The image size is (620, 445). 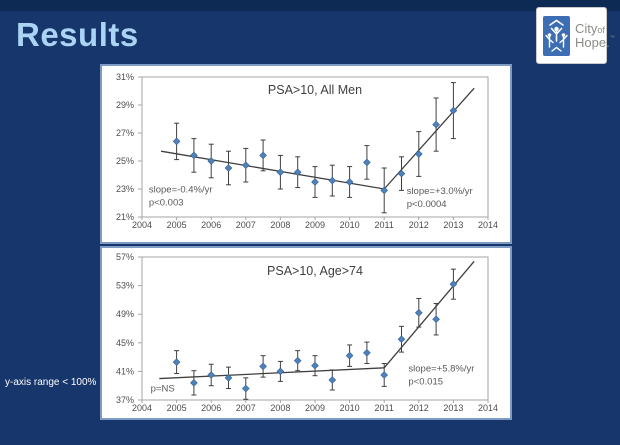 What do you see at coordinates (441, 369) in the screenshot?
I see `annotation-label: slope=+5.8%/yr` at bounding box center [441, 369].